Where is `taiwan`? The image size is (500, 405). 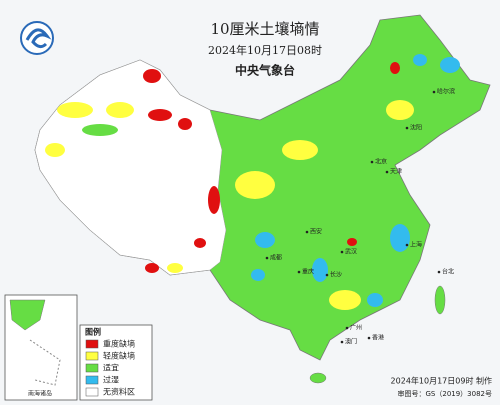 taiwan is located at coordinates (440, 300).